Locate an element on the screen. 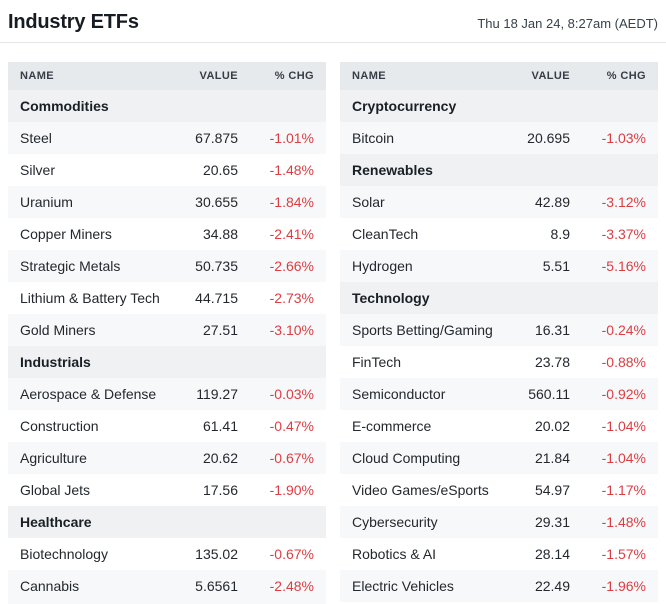  etf-name-link: Sports Betting/Gaming is located at coordinates (422, 330).